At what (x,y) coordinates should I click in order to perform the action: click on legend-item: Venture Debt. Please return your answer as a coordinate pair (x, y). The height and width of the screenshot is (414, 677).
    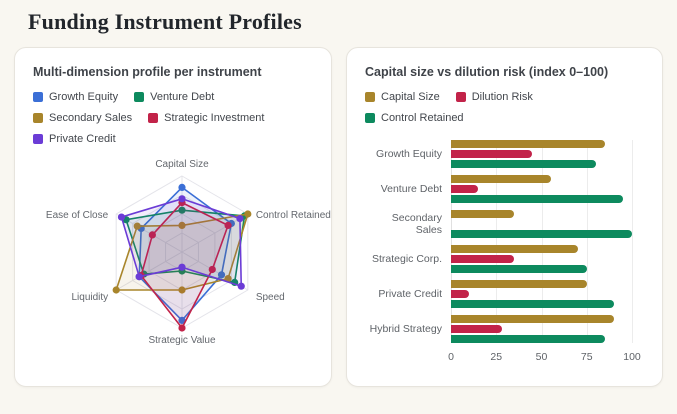
    Looking at the image, I should click on (174, 97).